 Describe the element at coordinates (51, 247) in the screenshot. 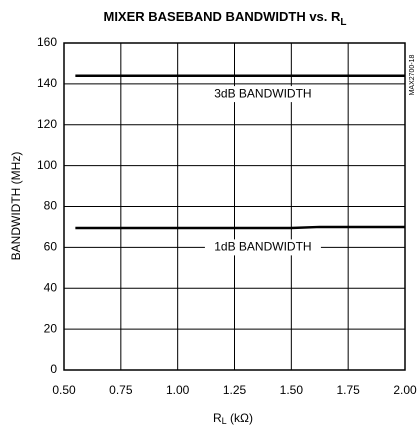

I see `y-tick-label: 60` at that location.